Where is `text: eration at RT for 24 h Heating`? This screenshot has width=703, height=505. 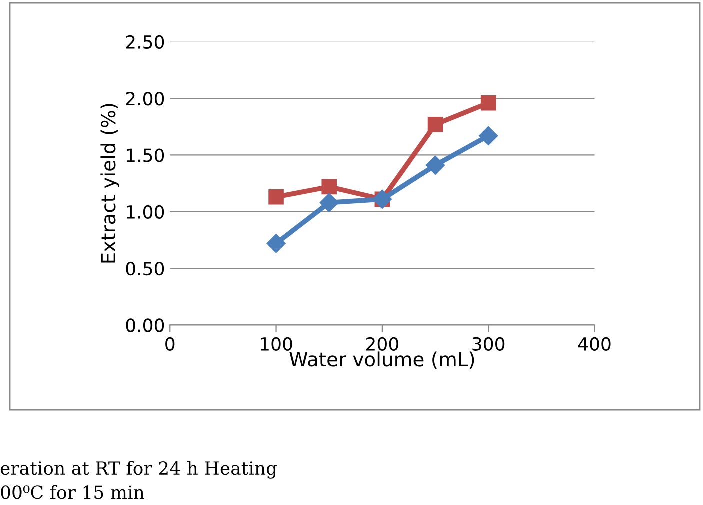 text: eration at RT for 24 h Heating is located at coordinates (139, 470).